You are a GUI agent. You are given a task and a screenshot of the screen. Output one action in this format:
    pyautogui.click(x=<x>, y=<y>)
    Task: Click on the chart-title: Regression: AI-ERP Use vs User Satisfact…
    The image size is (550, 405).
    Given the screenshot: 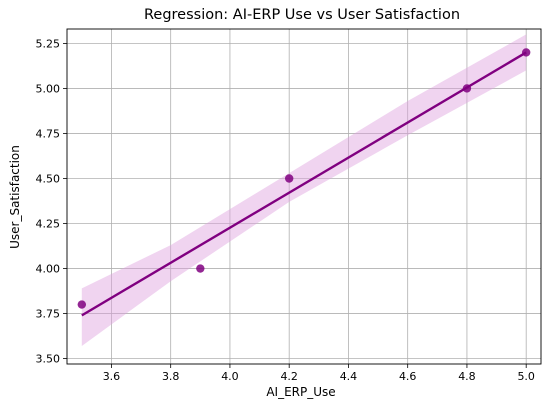 What is the action you would take?
    pyautogui.click(x=302, y=15)
    